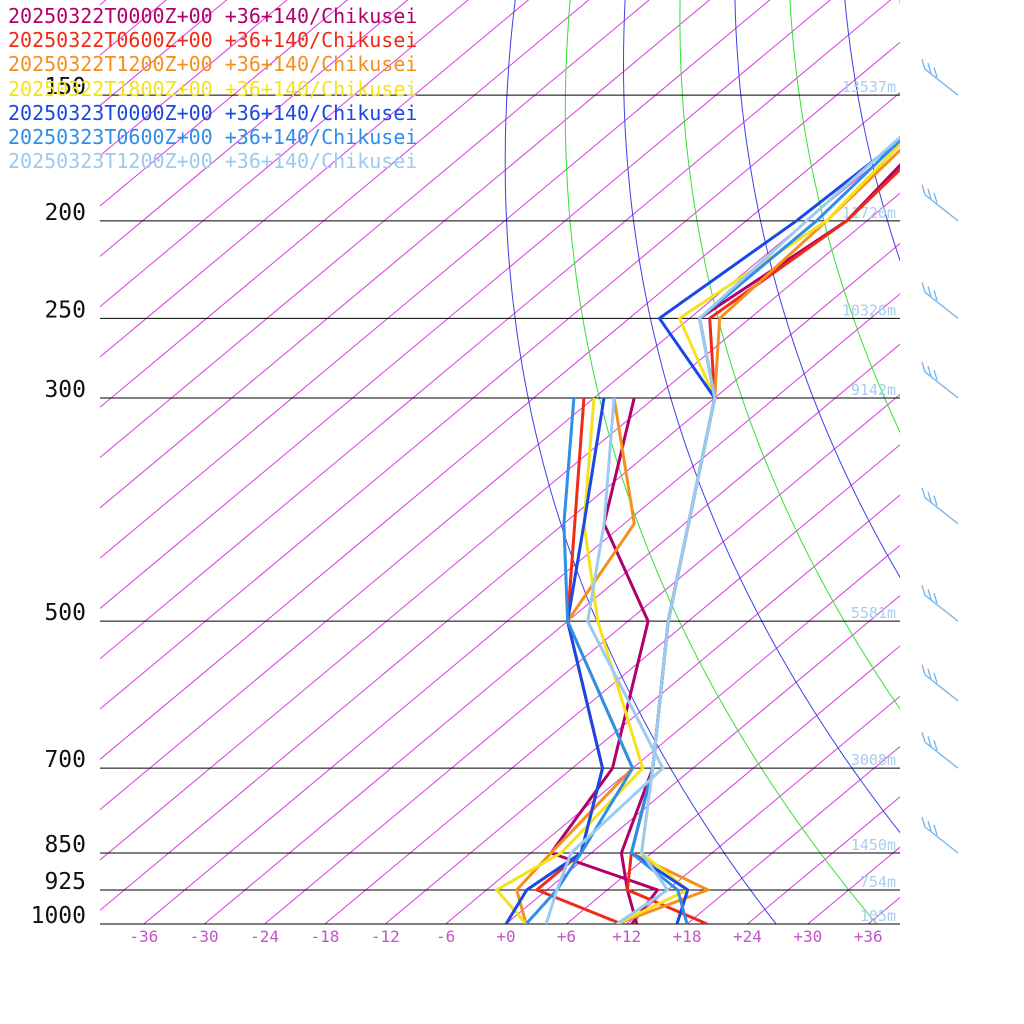 The height and width of the screenshot is (1024, 1024). What do you see at coordinates (626, 936) in the screenshot?
I see `temperature-tick-label: +12` at bounding box center [626, 936].